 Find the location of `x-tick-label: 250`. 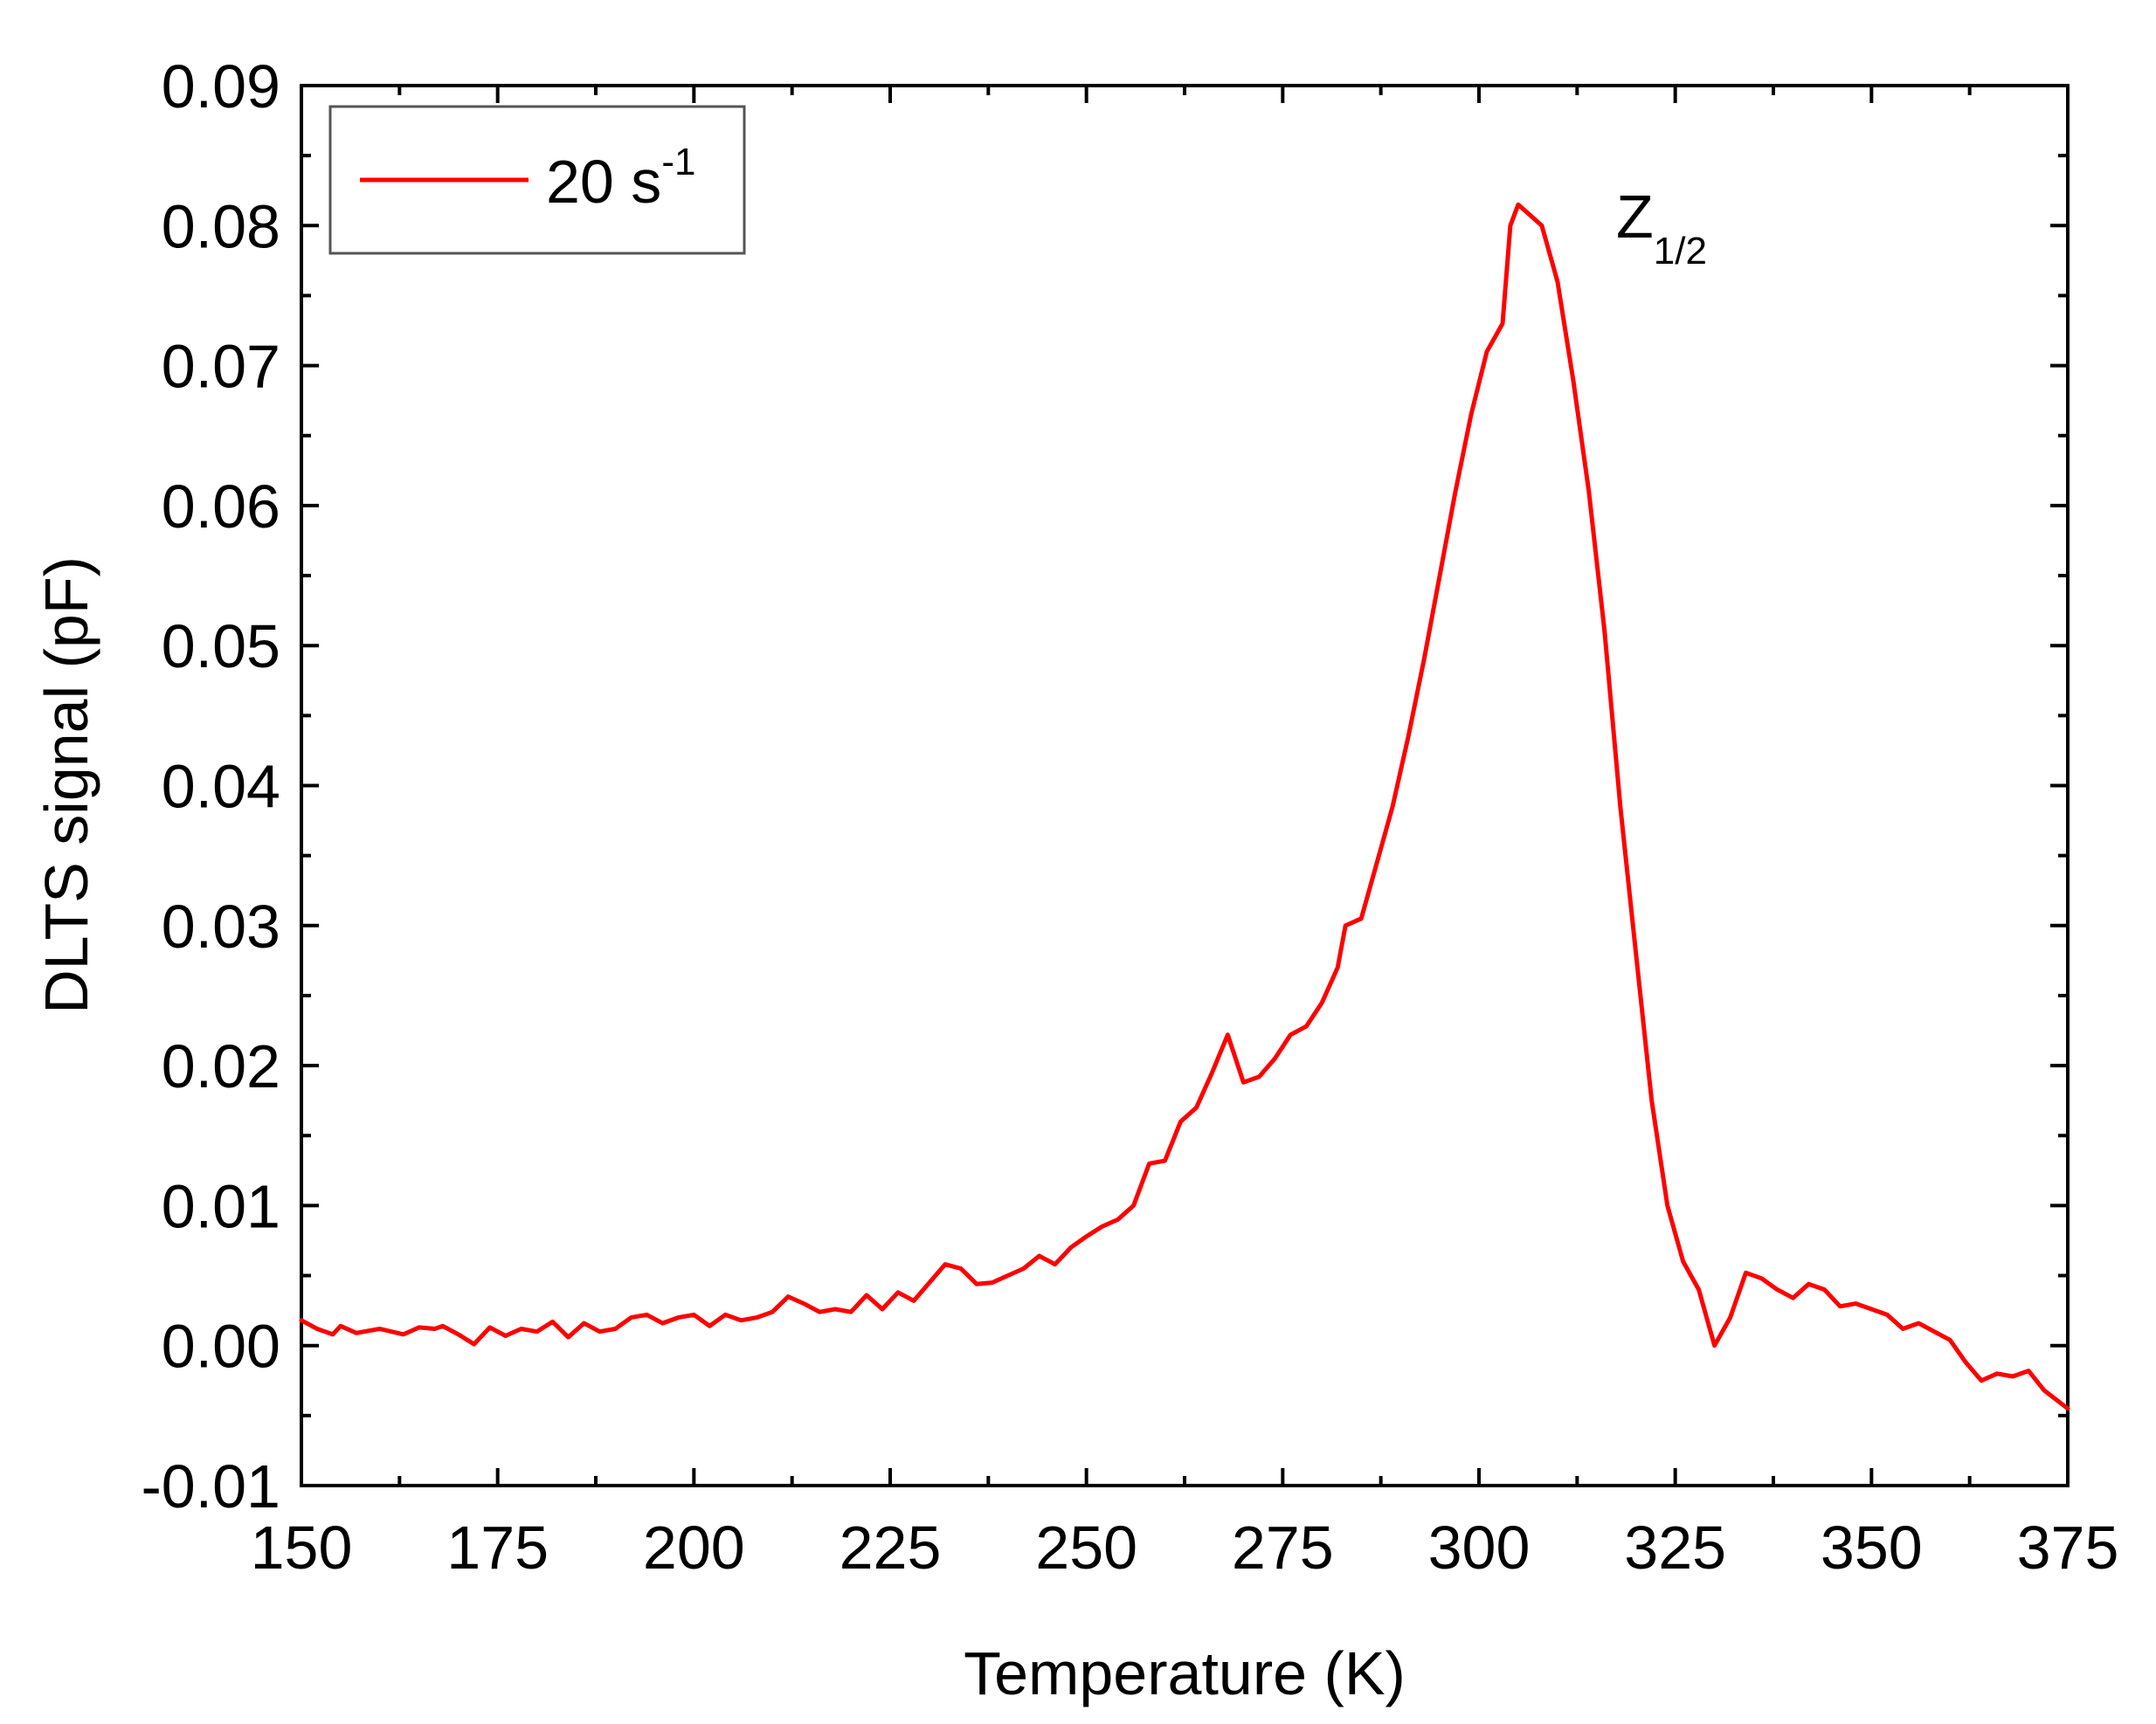

x-tick-label: 250 is located at coordinates (1086, 1548).